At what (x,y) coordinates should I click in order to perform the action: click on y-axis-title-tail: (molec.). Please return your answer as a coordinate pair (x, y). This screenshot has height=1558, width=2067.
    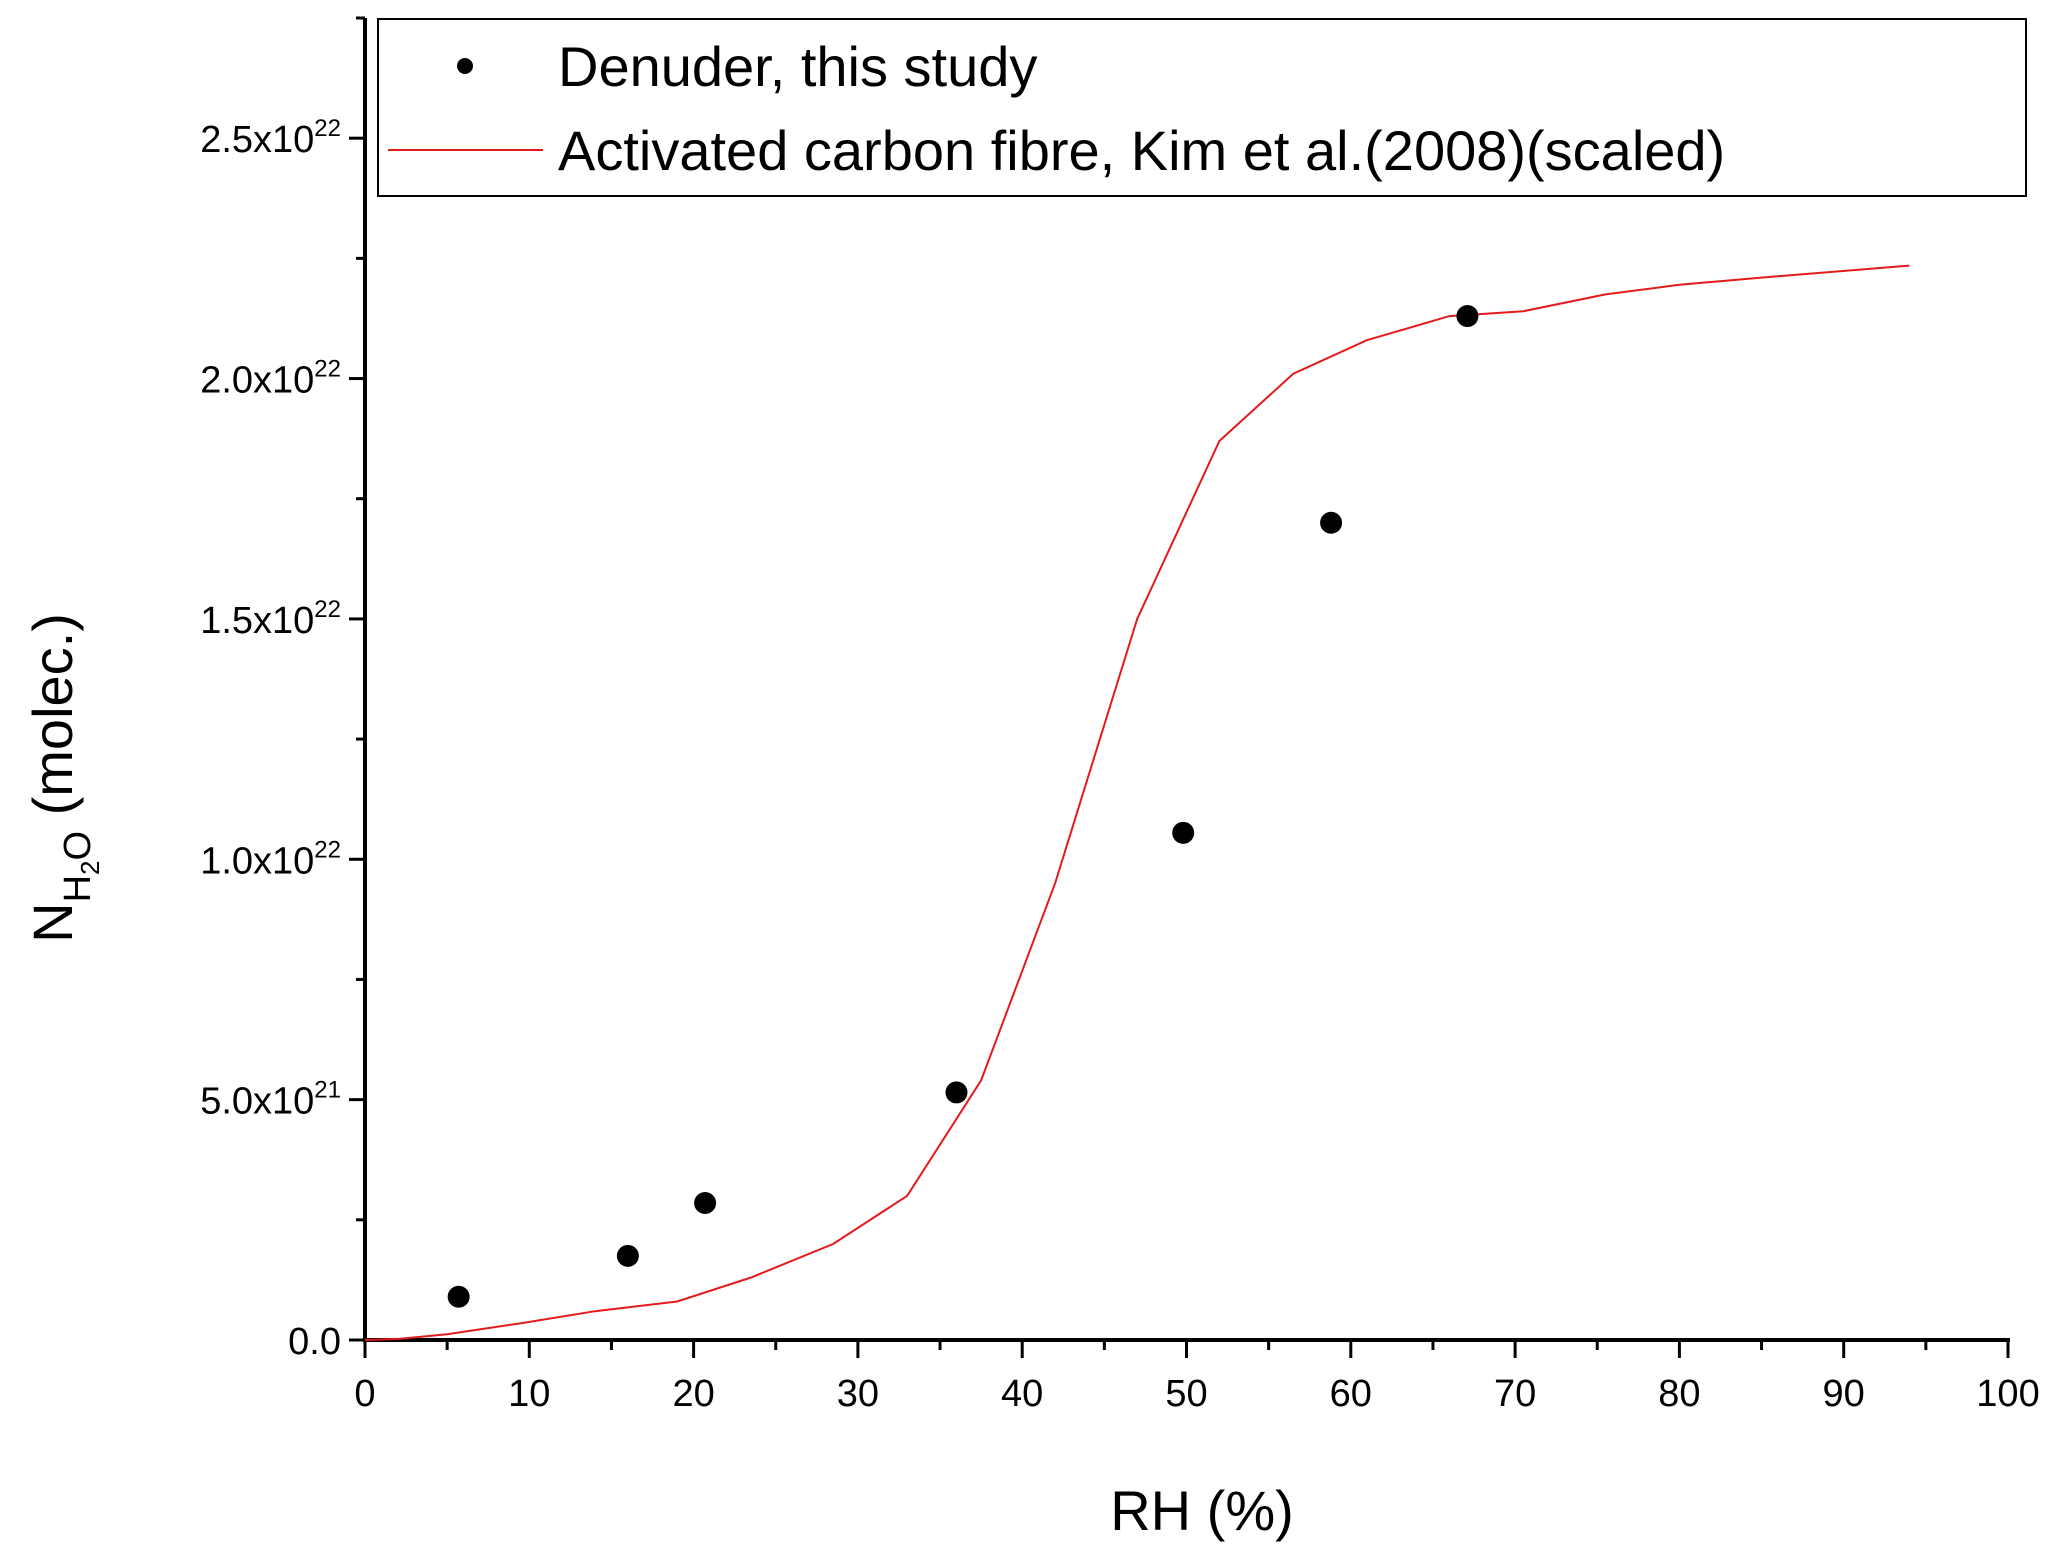
    Looking at the image, I should click on (52, 722).